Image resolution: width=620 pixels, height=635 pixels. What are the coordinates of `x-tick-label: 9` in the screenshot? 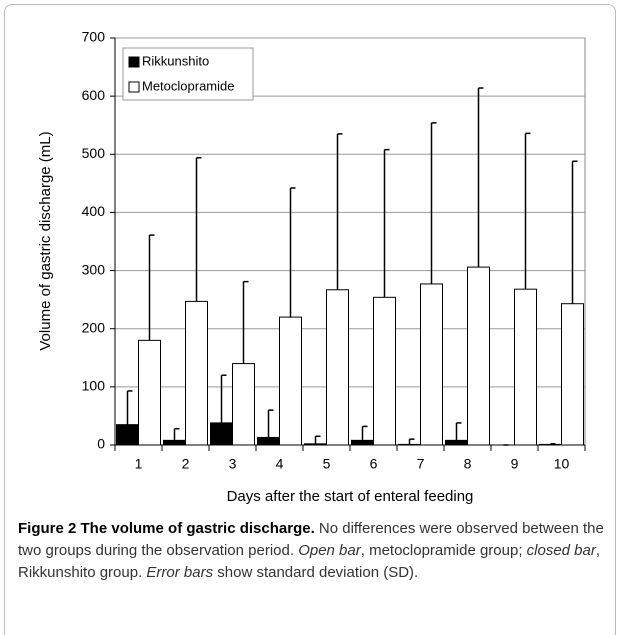 It's located at (515, 464).